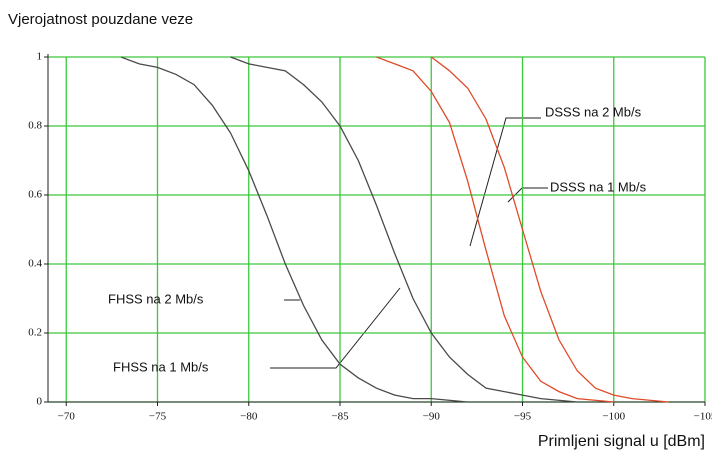 This screenshot has width=712, height=456. Describe the element at coordinates (35, 195) in the screenshot. I see `y-tick-label: 0.6` at that location.